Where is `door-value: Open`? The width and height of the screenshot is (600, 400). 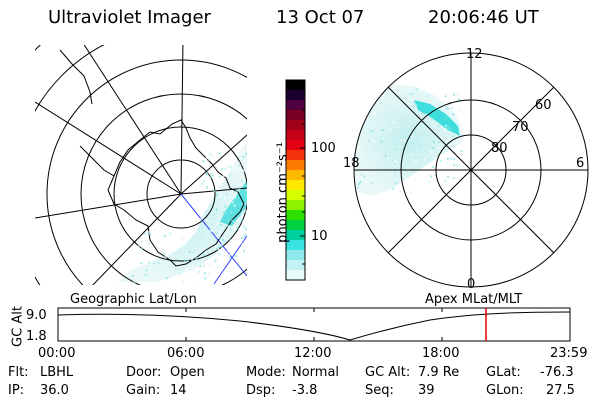 door-value: Open is located at coordinates (187, 372).